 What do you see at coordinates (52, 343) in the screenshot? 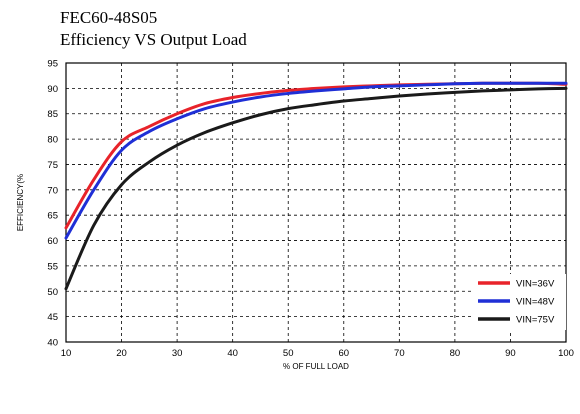
I see `y-tick-label: 40` at bounding box center [52, 343].